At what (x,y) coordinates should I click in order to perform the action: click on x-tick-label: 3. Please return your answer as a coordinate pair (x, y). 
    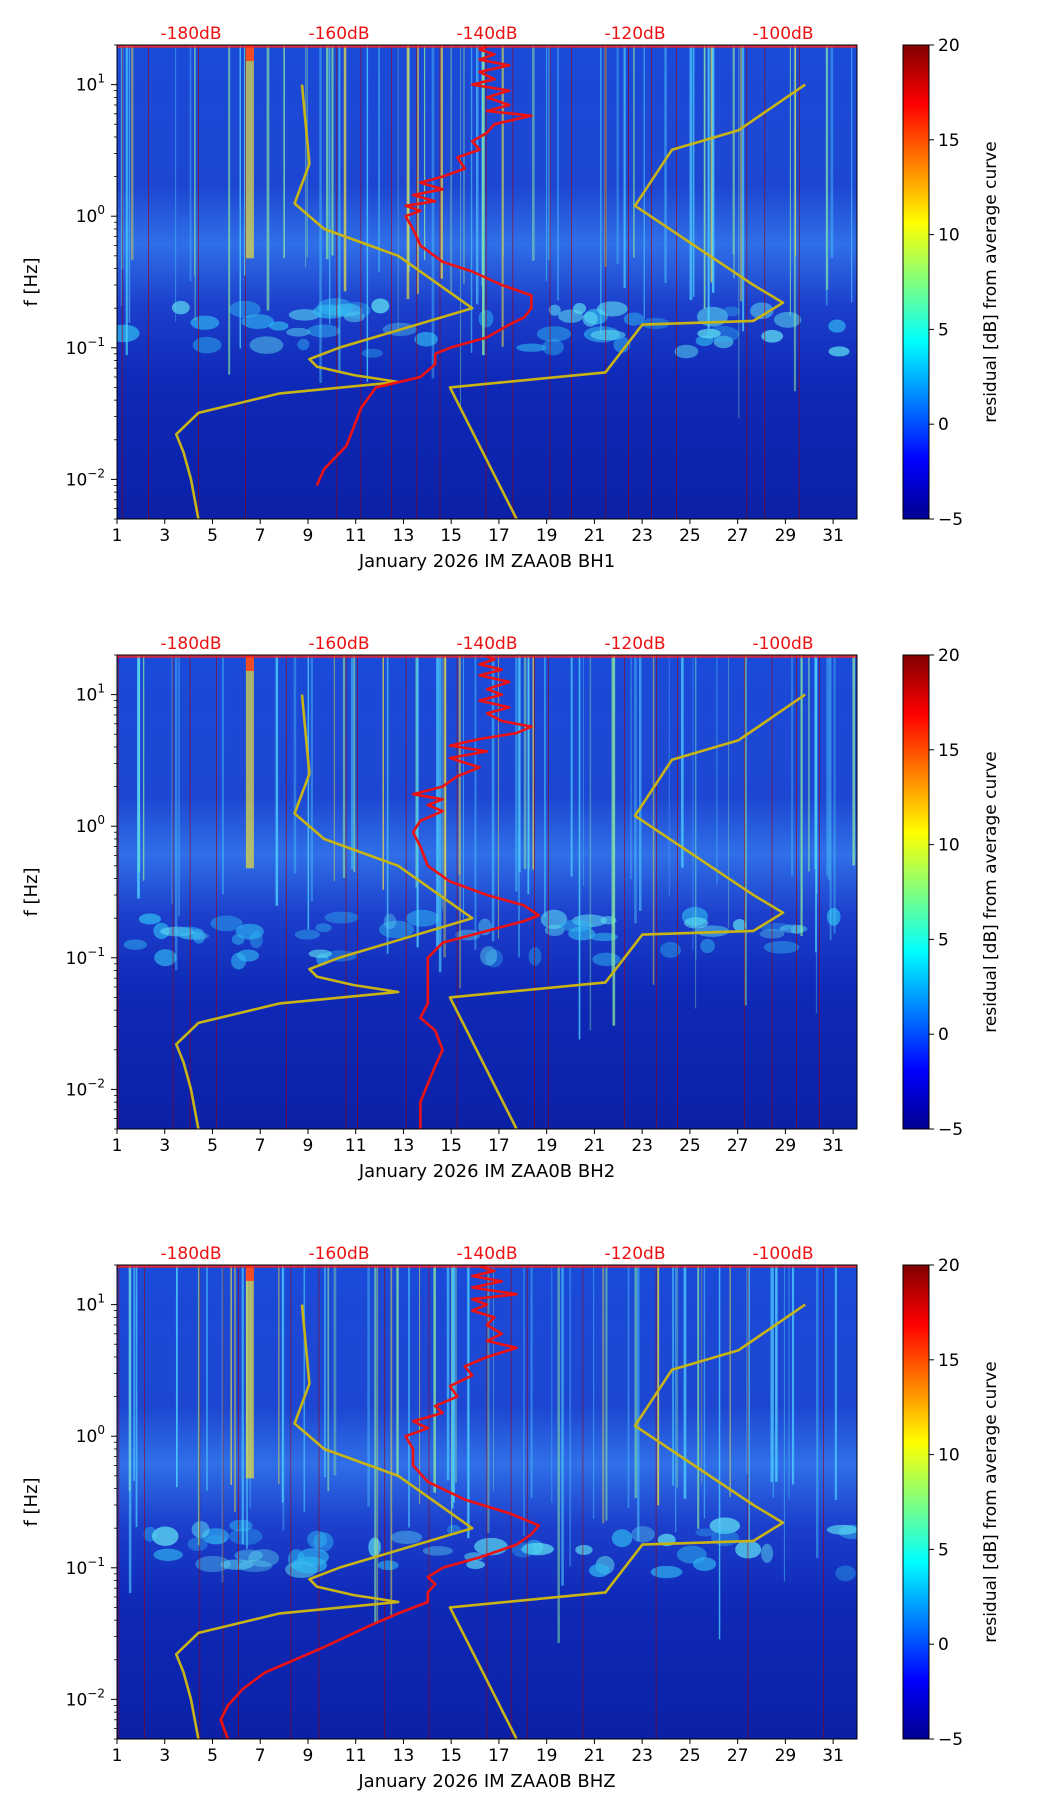
    Looking at the image, I should click on (164, 536).